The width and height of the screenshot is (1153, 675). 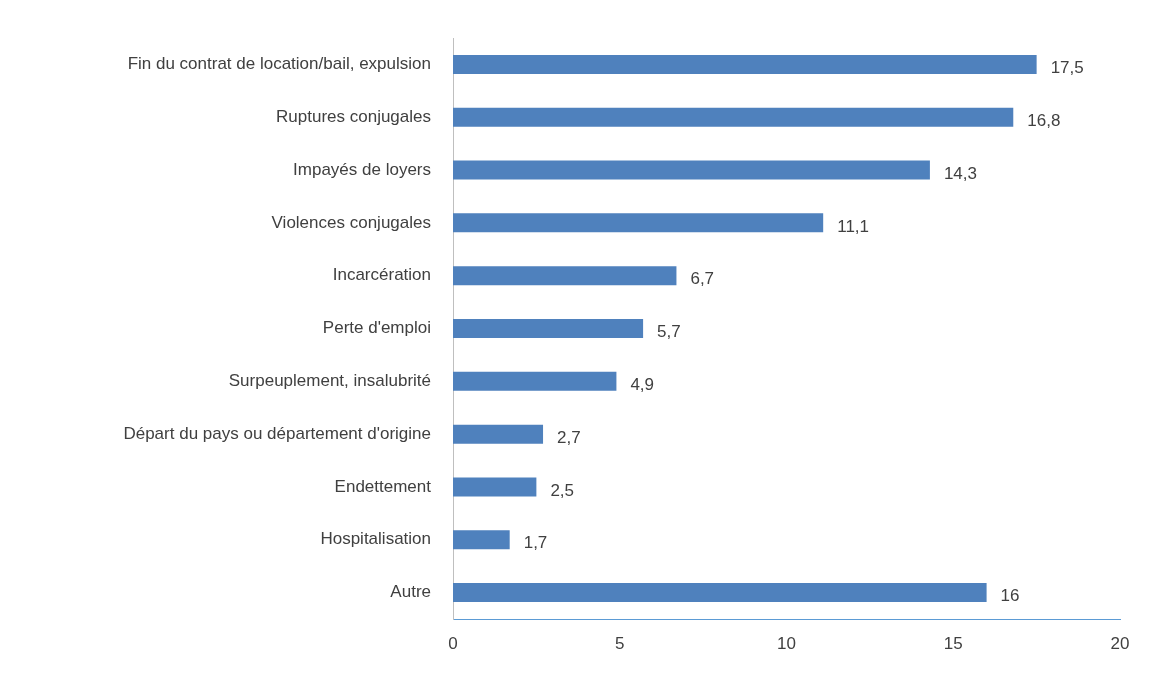 I want to click on data-label: 1,7, so click(x=535, y=543).